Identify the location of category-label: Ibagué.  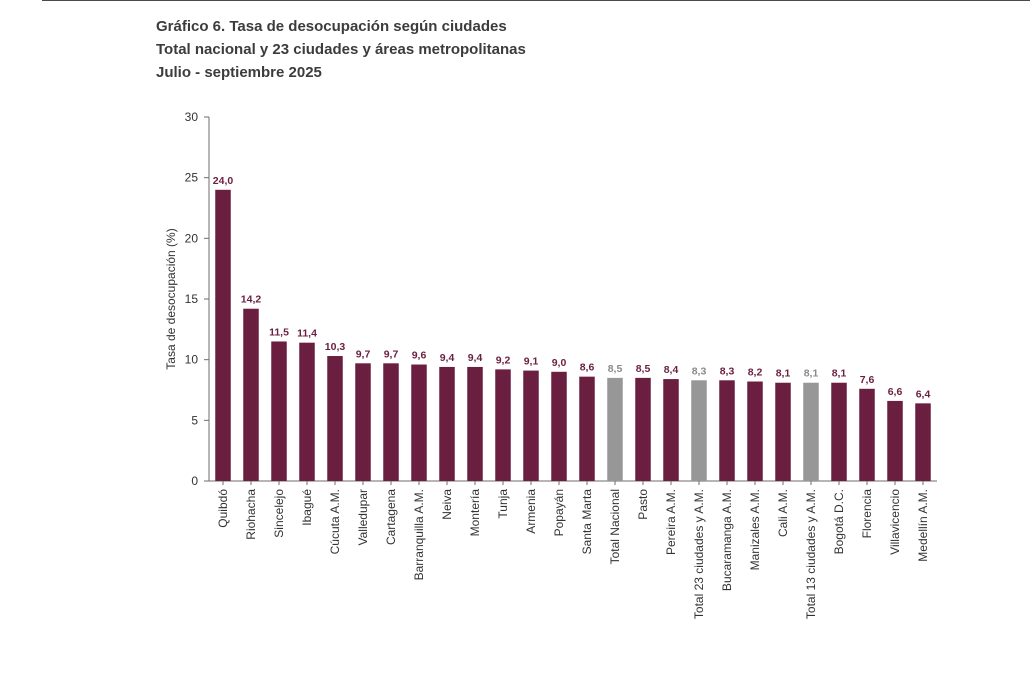
(307, 507).